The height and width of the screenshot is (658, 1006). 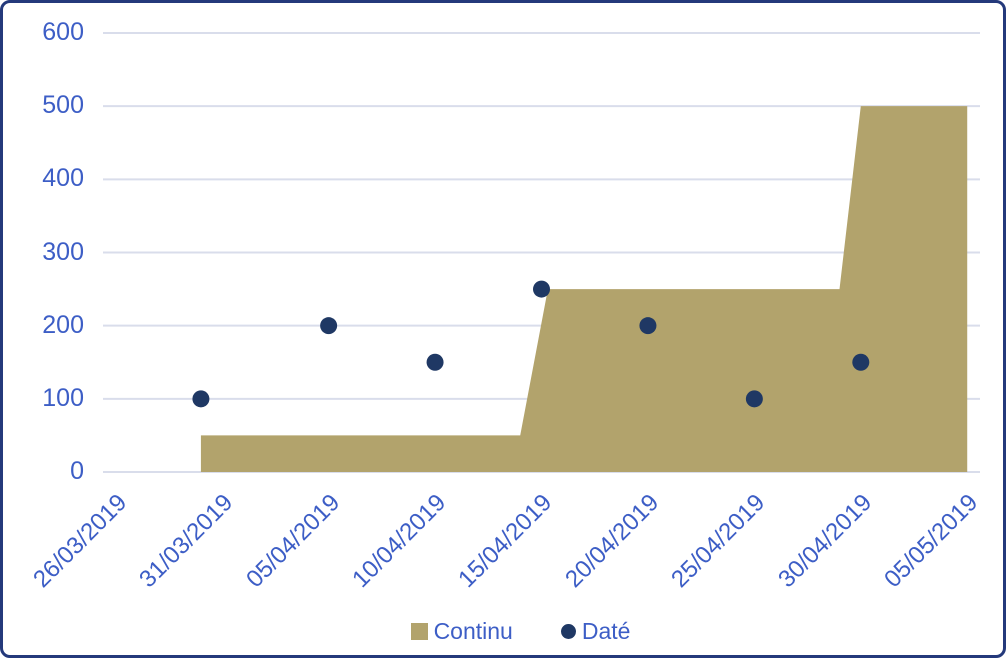 I want to click on legend-continu-swatch-icon, so click(x=419, y=631).